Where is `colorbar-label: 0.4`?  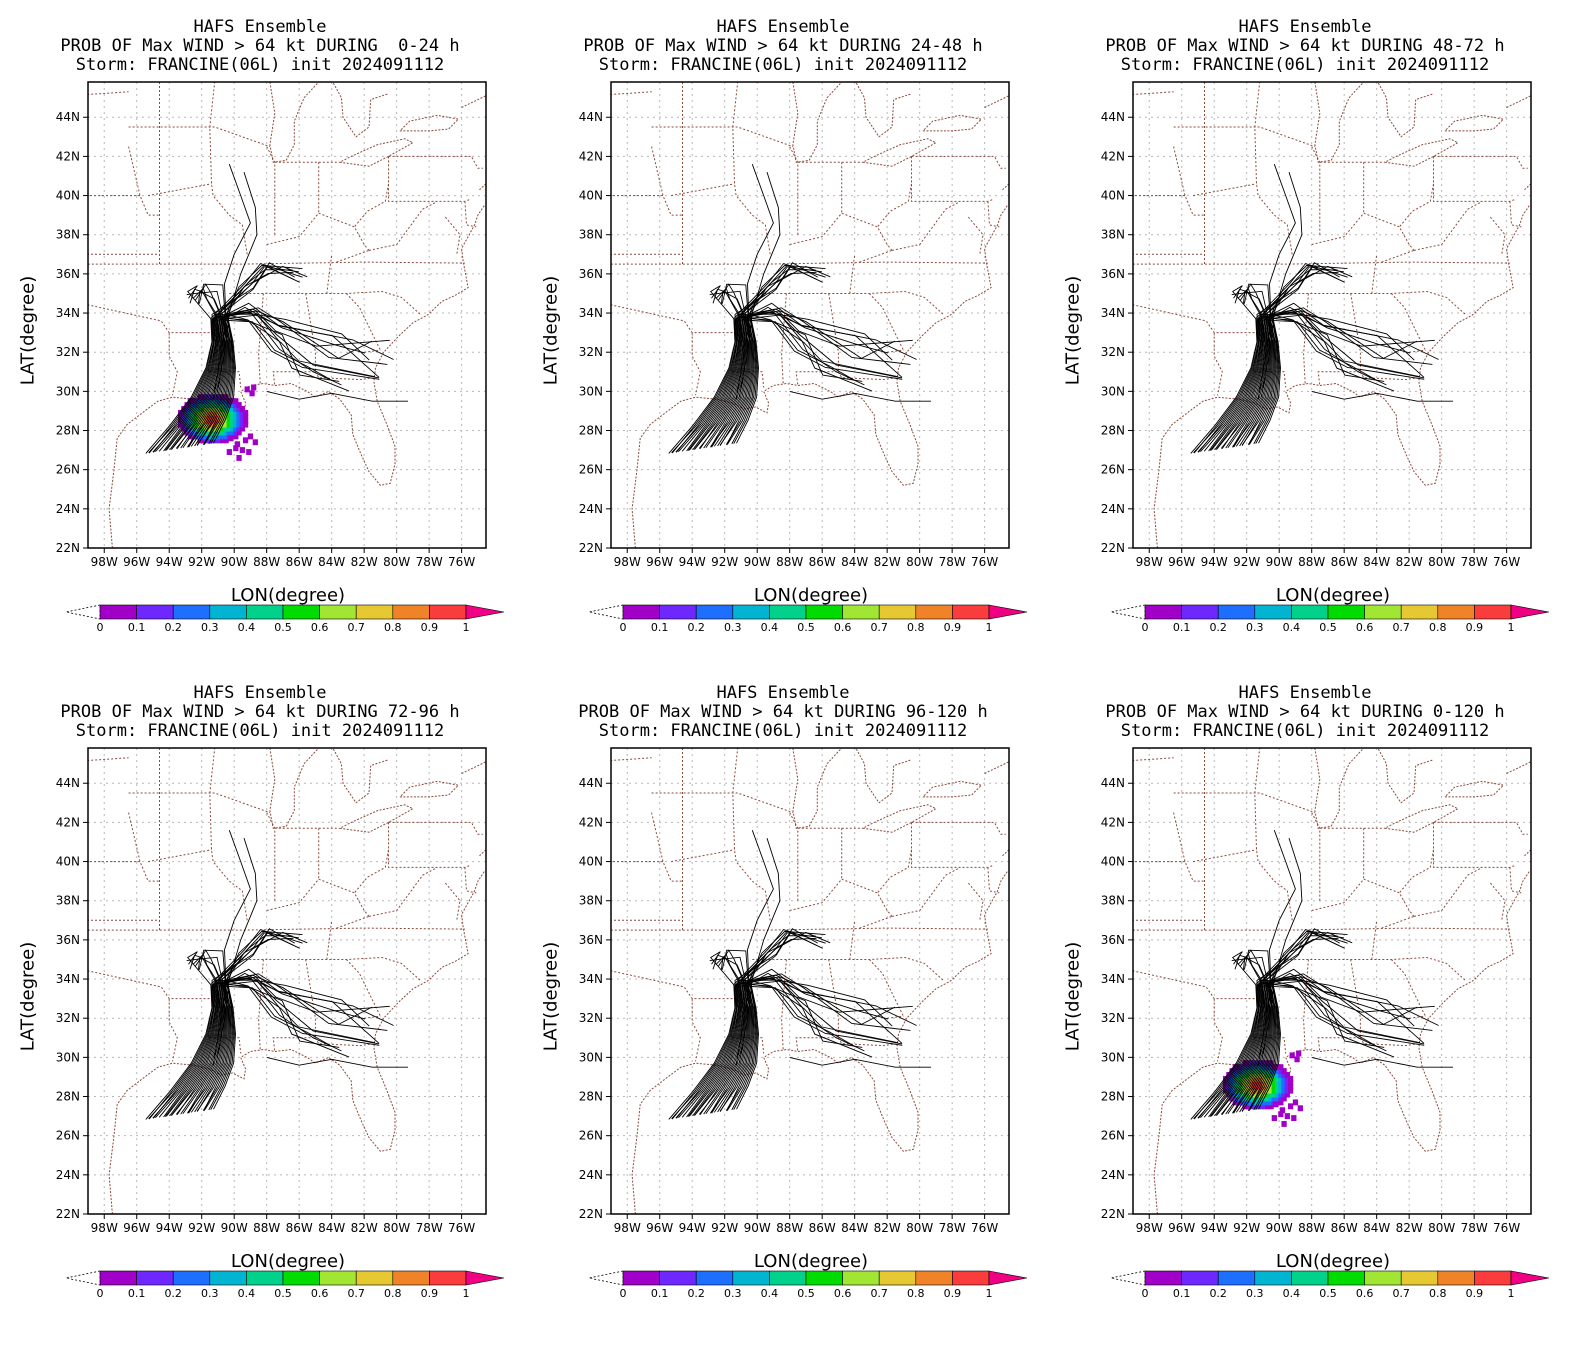
colorbar-label: 0.4 is located at coordinates (247, 1293).